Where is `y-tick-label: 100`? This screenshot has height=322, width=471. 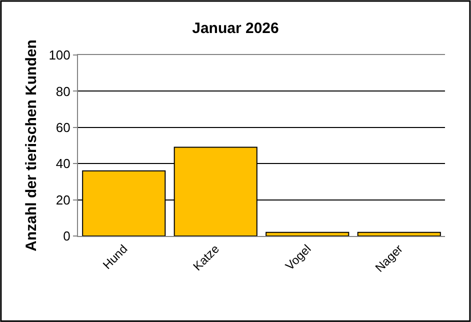 y-tick-label: 100 is located at coordinates (59, 55).